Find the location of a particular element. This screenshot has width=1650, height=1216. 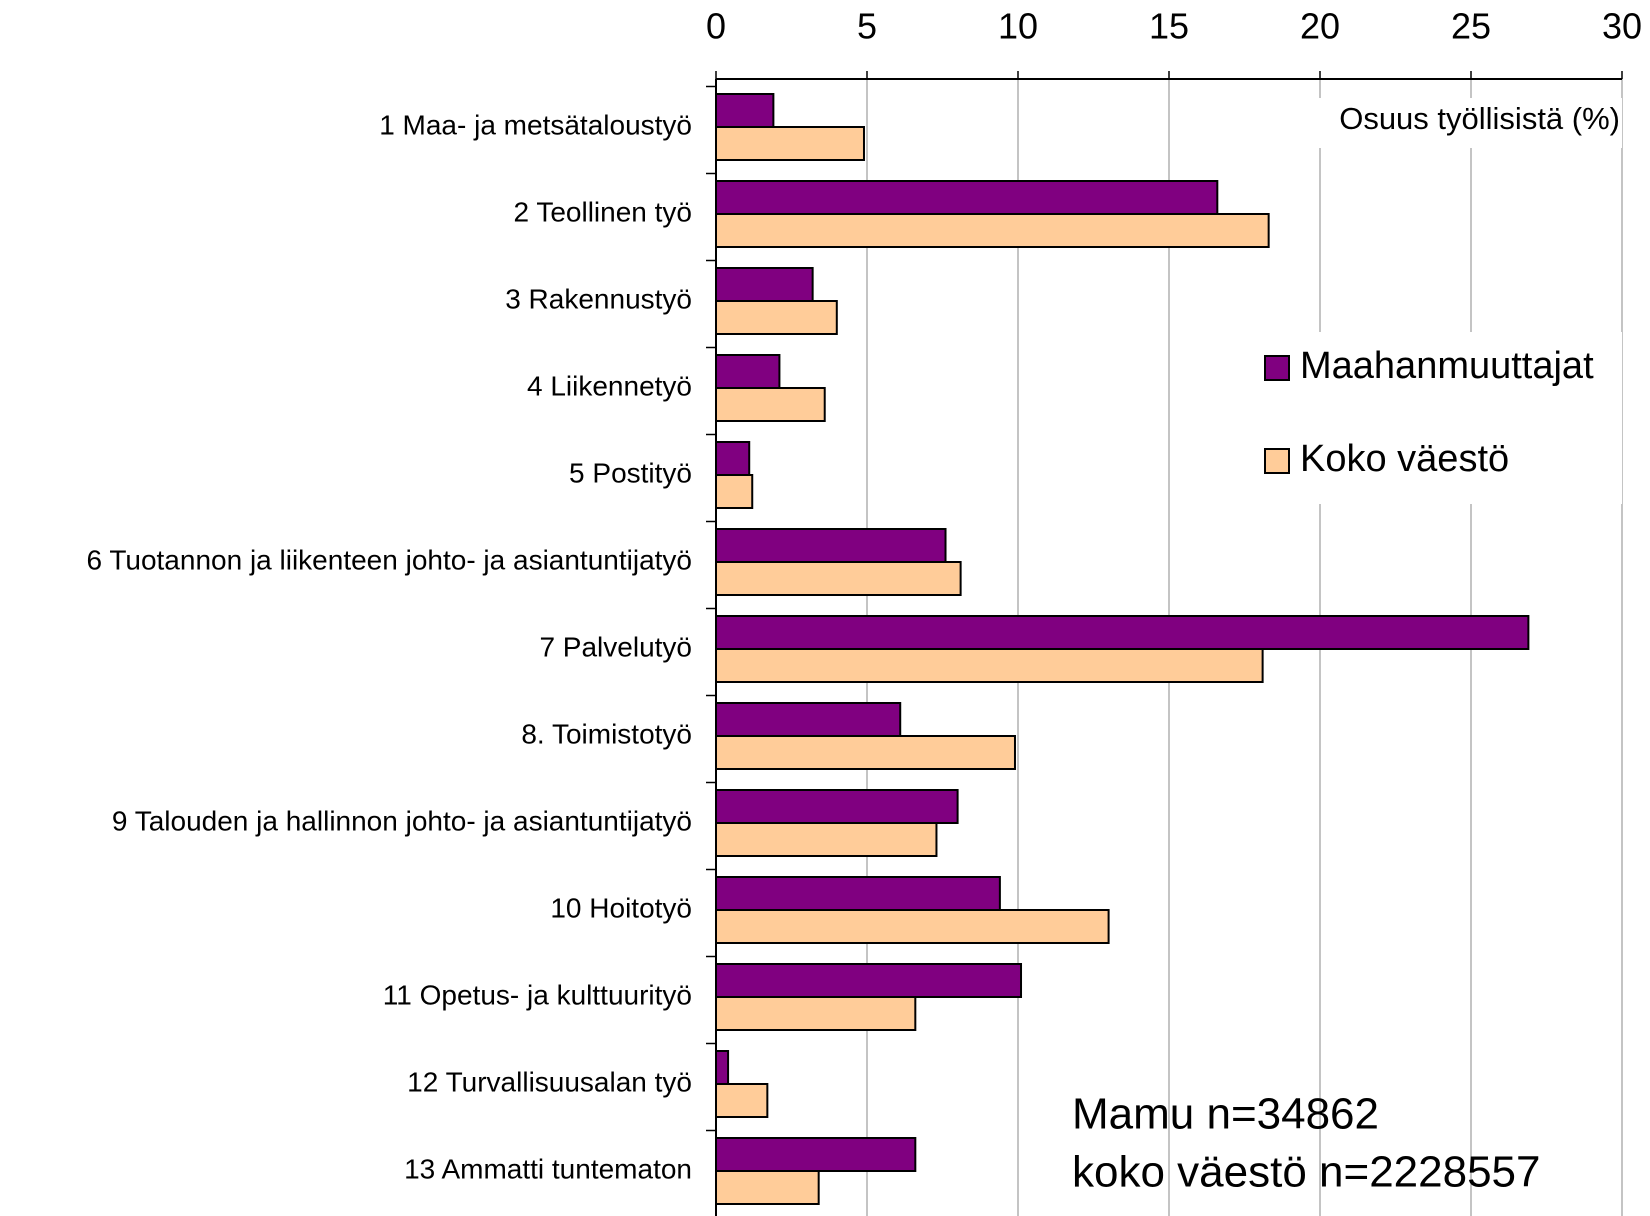

annotation: koko väestö n=2228557 is located at coordinates (1306, 1172).